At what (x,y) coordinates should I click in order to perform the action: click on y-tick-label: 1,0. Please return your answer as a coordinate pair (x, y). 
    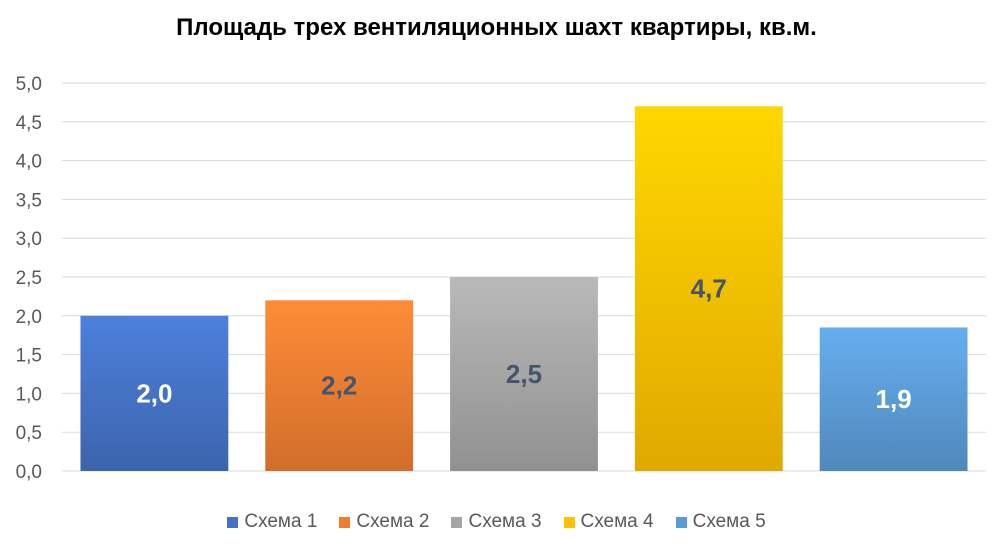
    Looking at the image, I should click on (29, 394).